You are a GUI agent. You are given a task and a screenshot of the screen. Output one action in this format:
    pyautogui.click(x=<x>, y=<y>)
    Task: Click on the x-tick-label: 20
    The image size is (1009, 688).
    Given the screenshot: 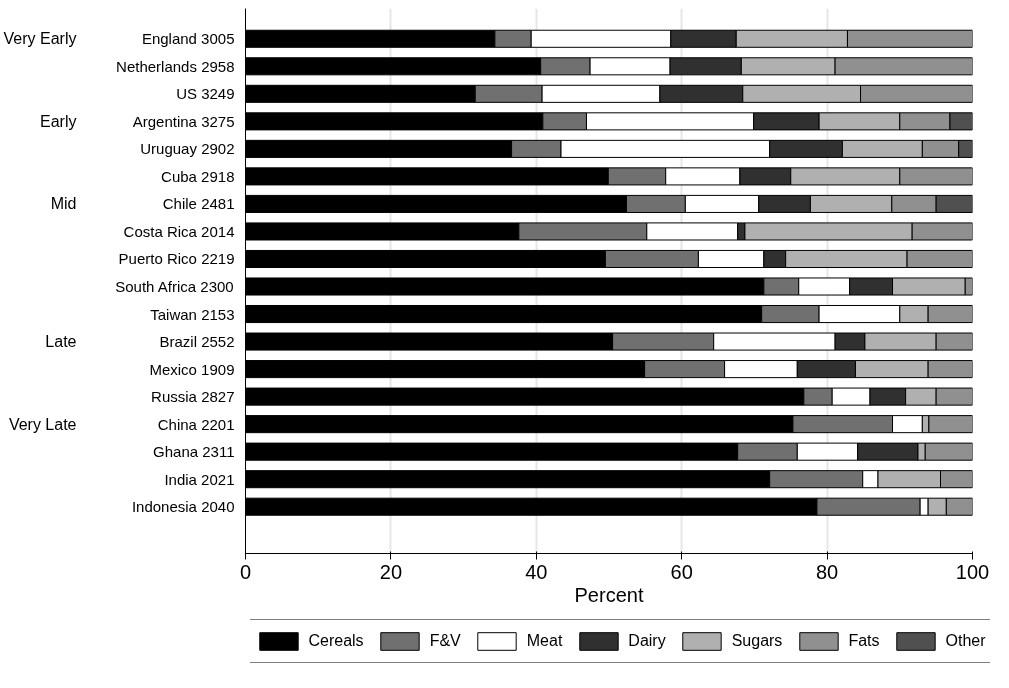 What is the action you would take?
    pyautogui.click(x=391, y=571)
    